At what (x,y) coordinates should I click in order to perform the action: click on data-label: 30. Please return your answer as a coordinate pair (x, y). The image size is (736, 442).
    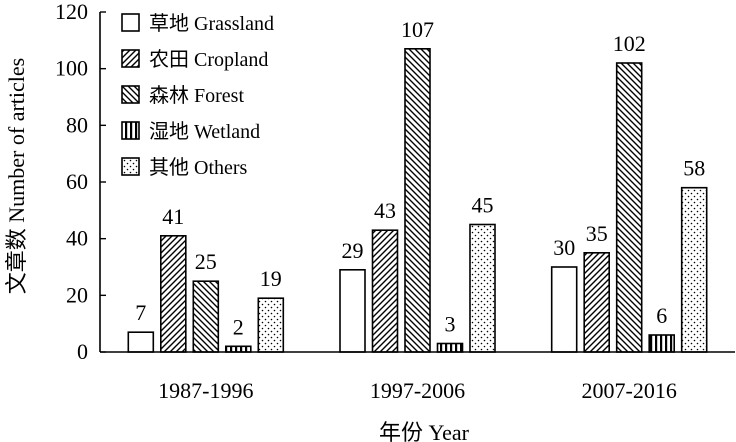
    Looking at the image, I should click on (564, 247).